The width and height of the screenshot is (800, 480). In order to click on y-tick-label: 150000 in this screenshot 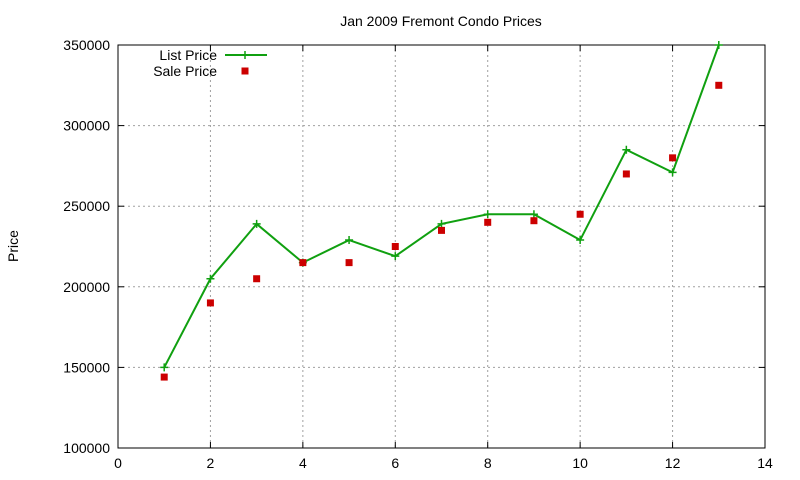, I will do `click(86, 367)`.